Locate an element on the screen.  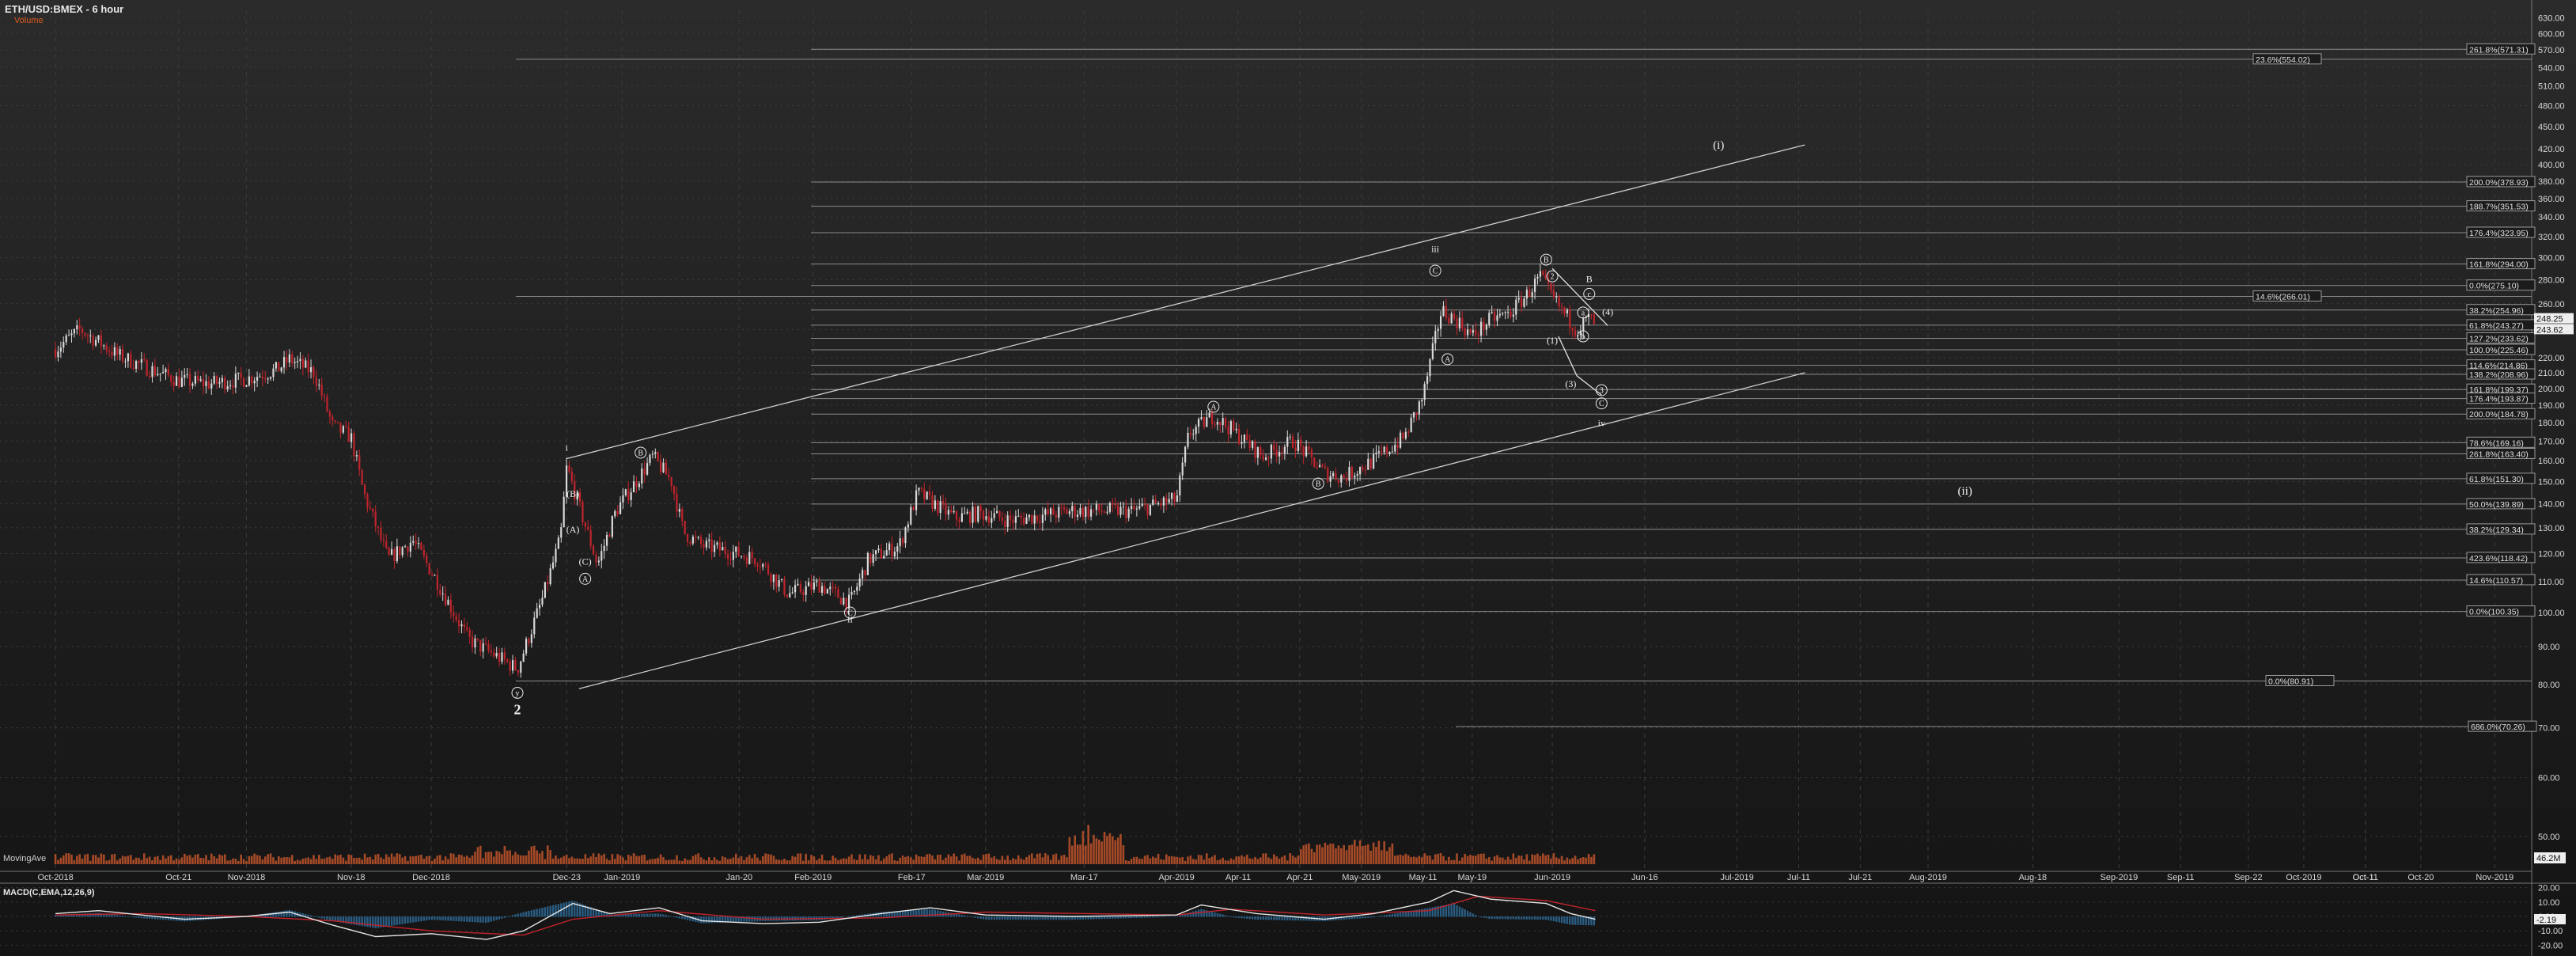
y-tick-label: 200.00 is located at coordinates (2551, 390).